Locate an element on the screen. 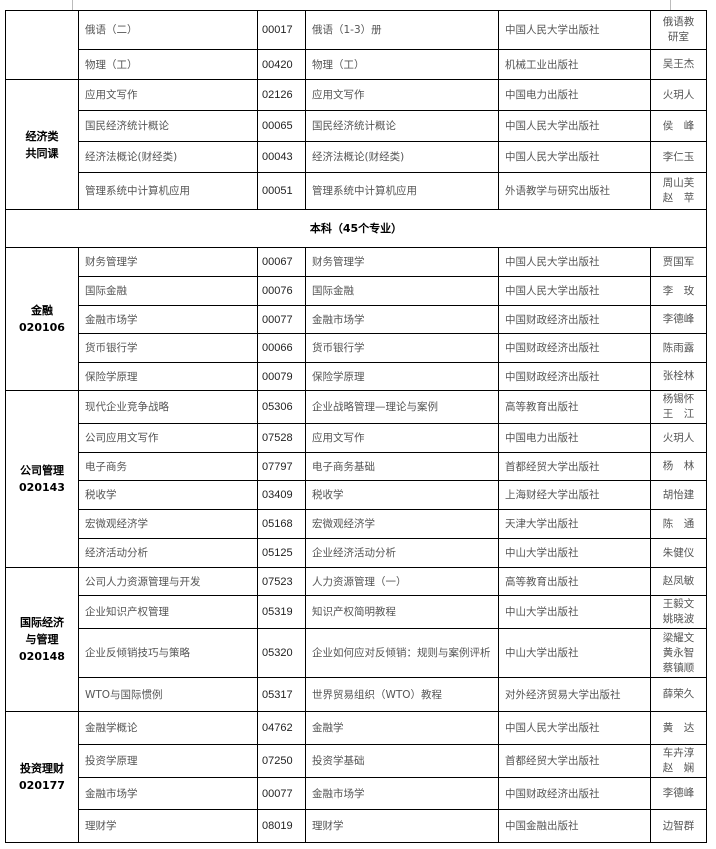 Image resolution: width=716 pixels, height=849 pixels. course-name-cell: 企业知识产权管理 is located at coordinates (168, 612).